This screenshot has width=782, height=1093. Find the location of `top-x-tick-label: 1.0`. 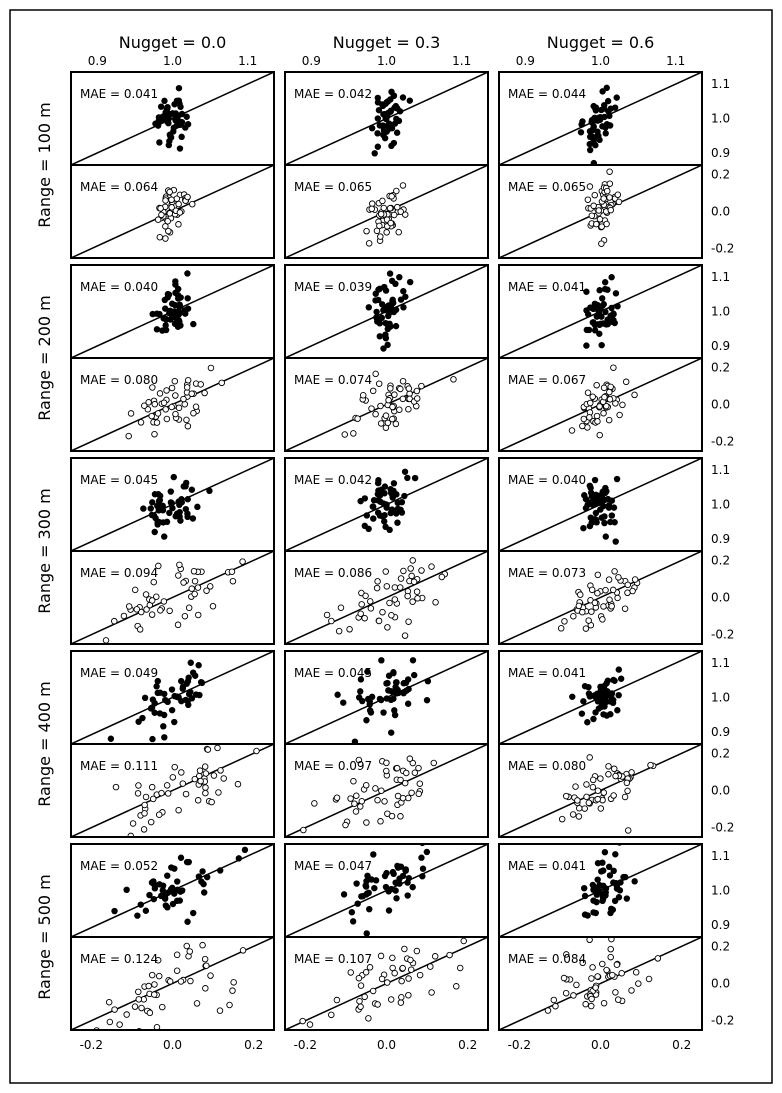

top-x-tick-label: 1.0 is located at coordinates (600, 61).